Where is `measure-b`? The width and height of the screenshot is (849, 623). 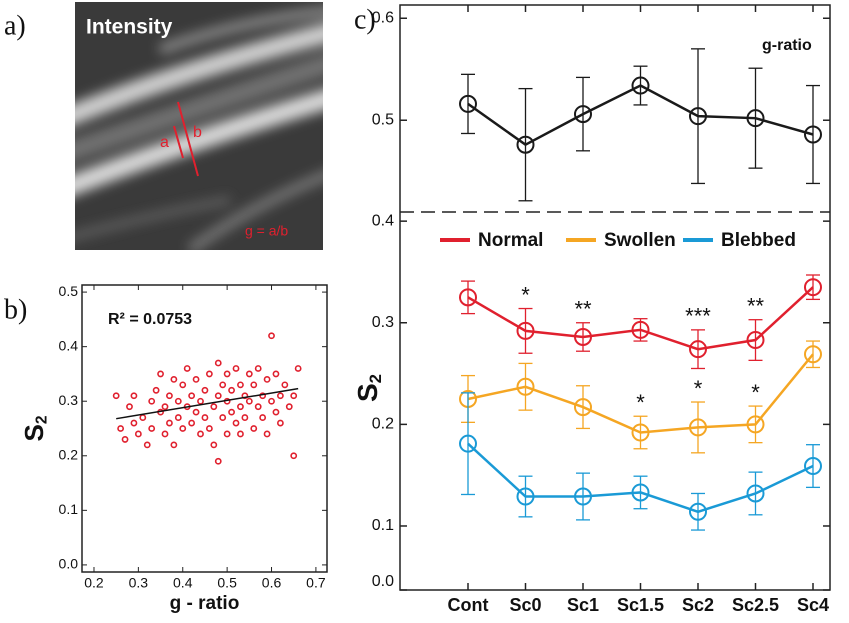
measure-b is located at coordinates (188, 139).